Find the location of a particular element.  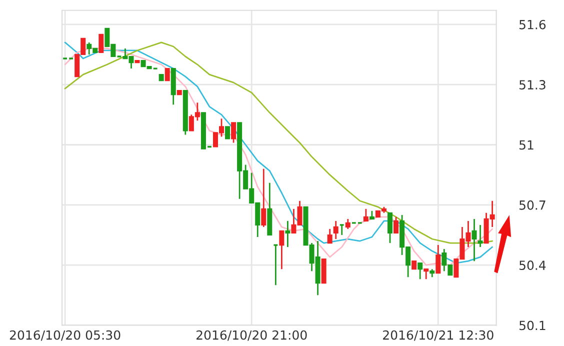

y-tick-label: 51.6 is located at coordinates (533, 25).